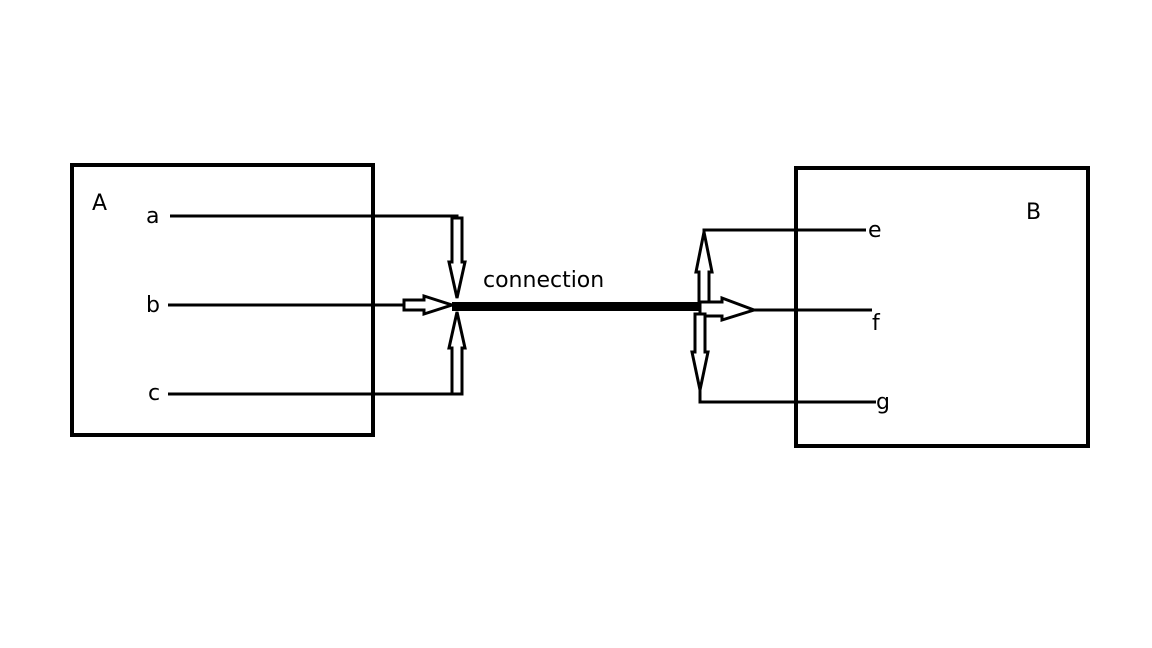  I want to click on port-g-label: g, so click(883, 402).